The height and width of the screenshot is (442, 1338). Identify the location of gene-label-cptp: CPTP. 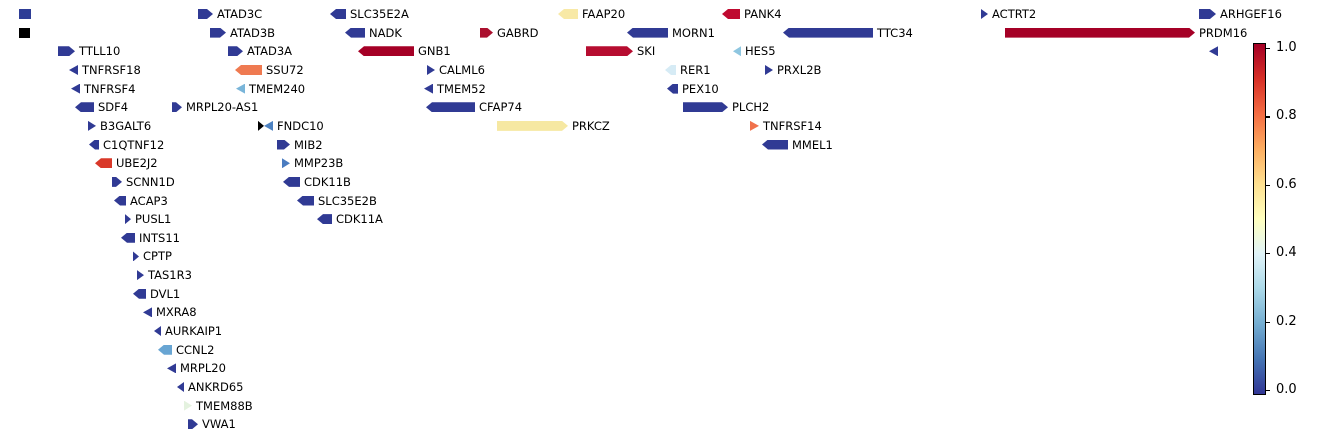
(157, 256).